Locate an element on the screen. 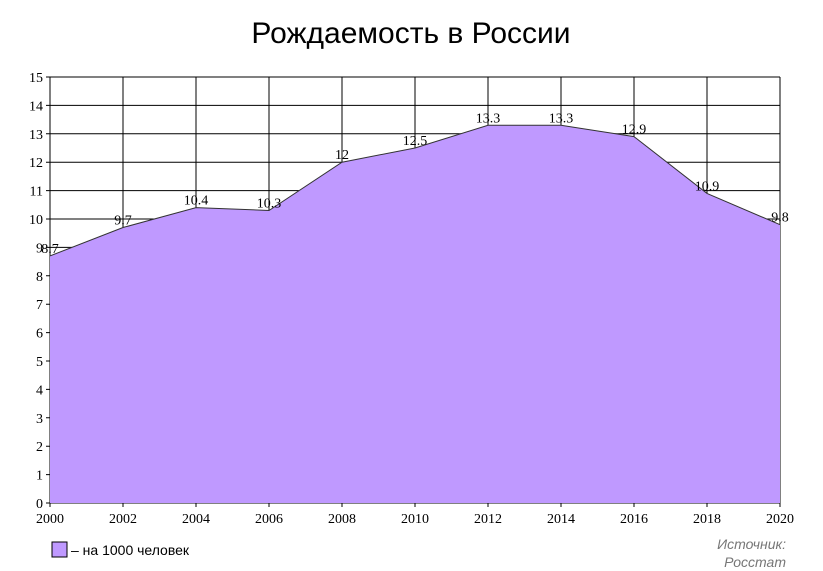  y-tick-label: 13 is located at coordinates (36, 135).